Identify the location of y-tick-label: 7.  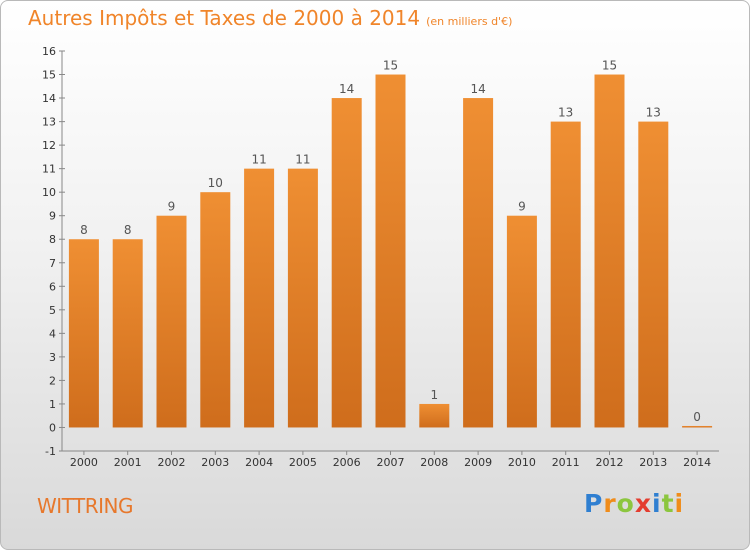
(52, 263).